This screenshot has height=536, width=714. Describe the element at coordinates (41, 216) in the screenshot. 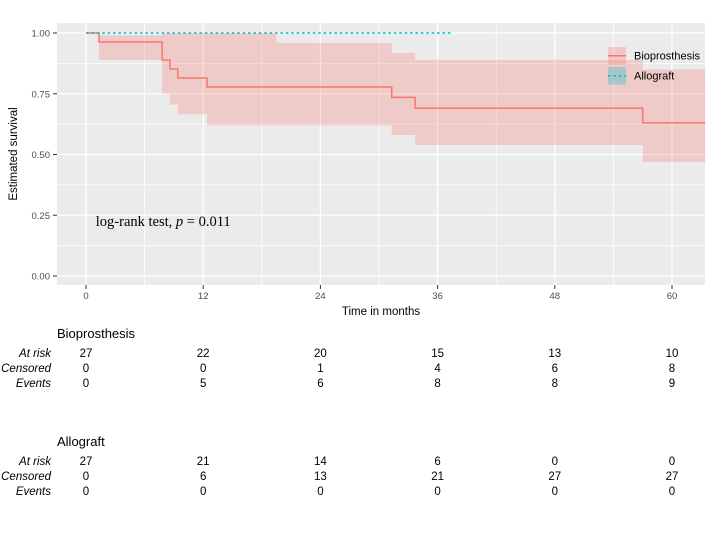

I see `y-tick-label: 0.25` at that location.